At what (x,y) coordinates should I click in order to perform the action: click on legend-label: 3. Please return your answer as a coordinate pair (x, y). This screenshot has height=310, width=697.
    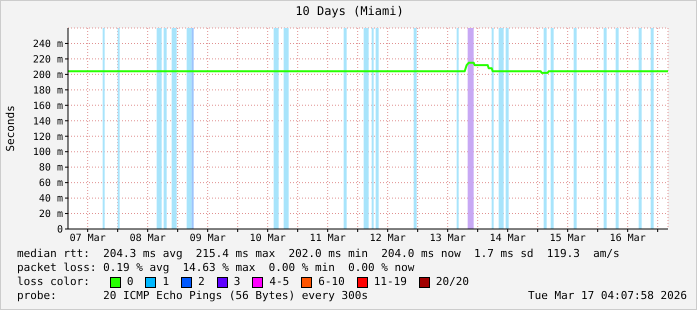
    Looking at the image, I should click on (237, 282).